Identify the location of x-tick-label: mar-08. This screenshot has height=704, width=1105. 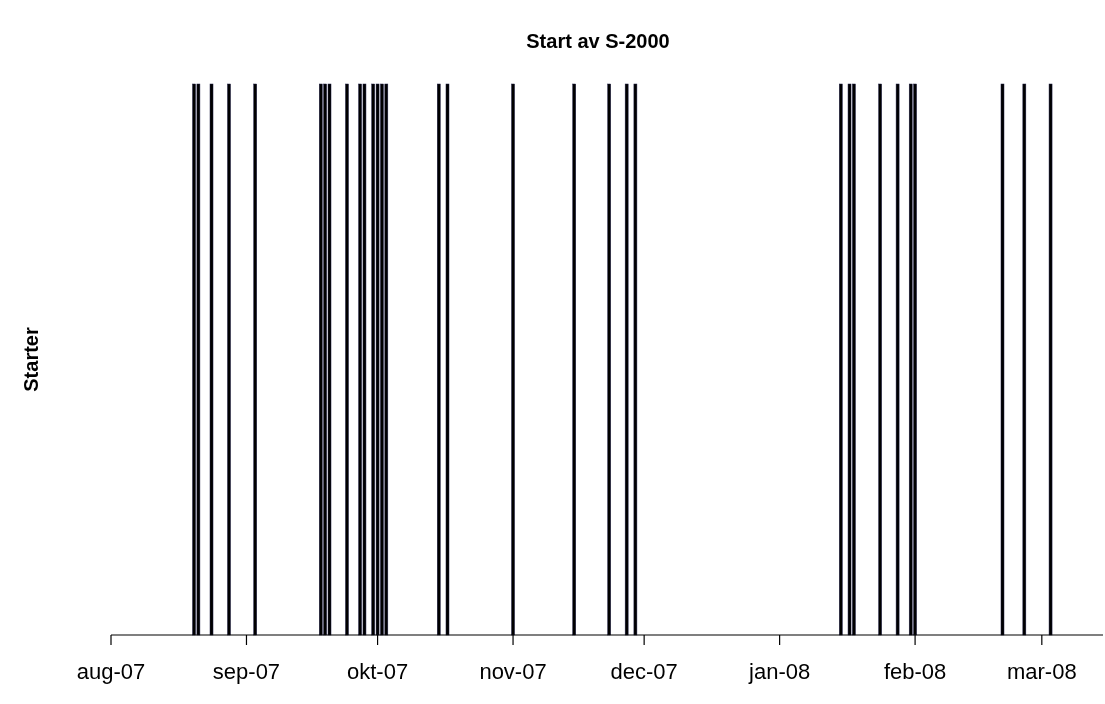
(1041, 671).